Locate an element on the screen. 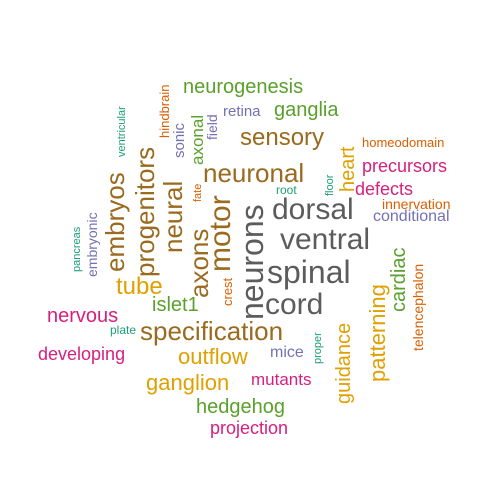 The width and height of the screenshot is (500, 500). word-mice: mice is located at coordinates (287, 352).